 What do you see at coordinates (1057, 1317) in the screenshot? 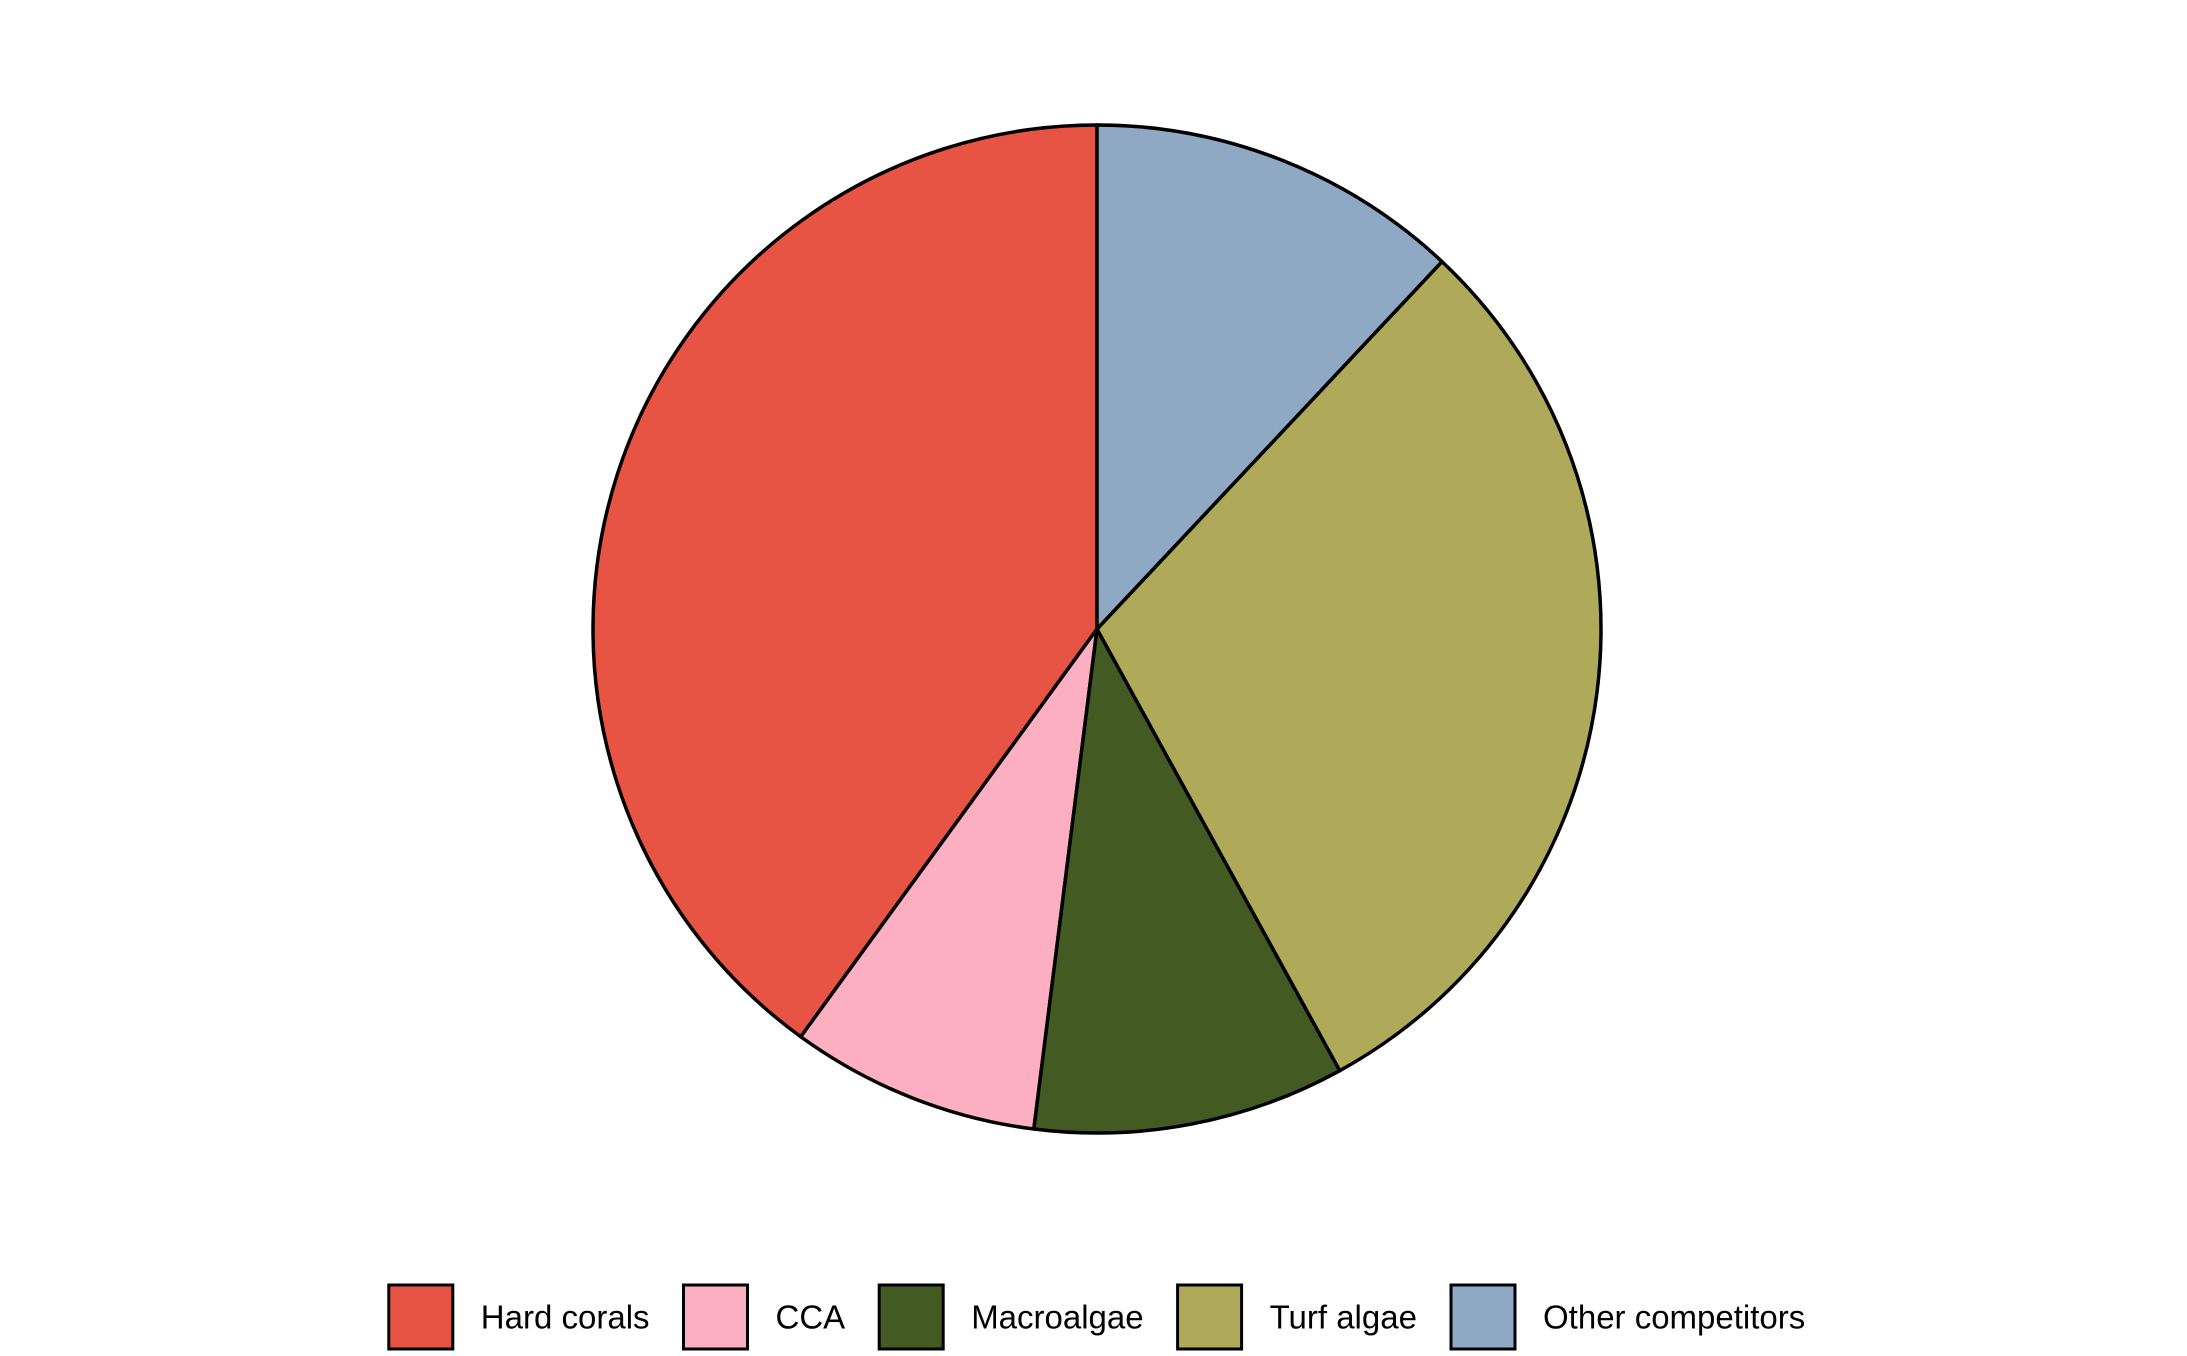
I see `legend-label-macroalgae: Macroalgae` at bounding box center [1057, 1317].